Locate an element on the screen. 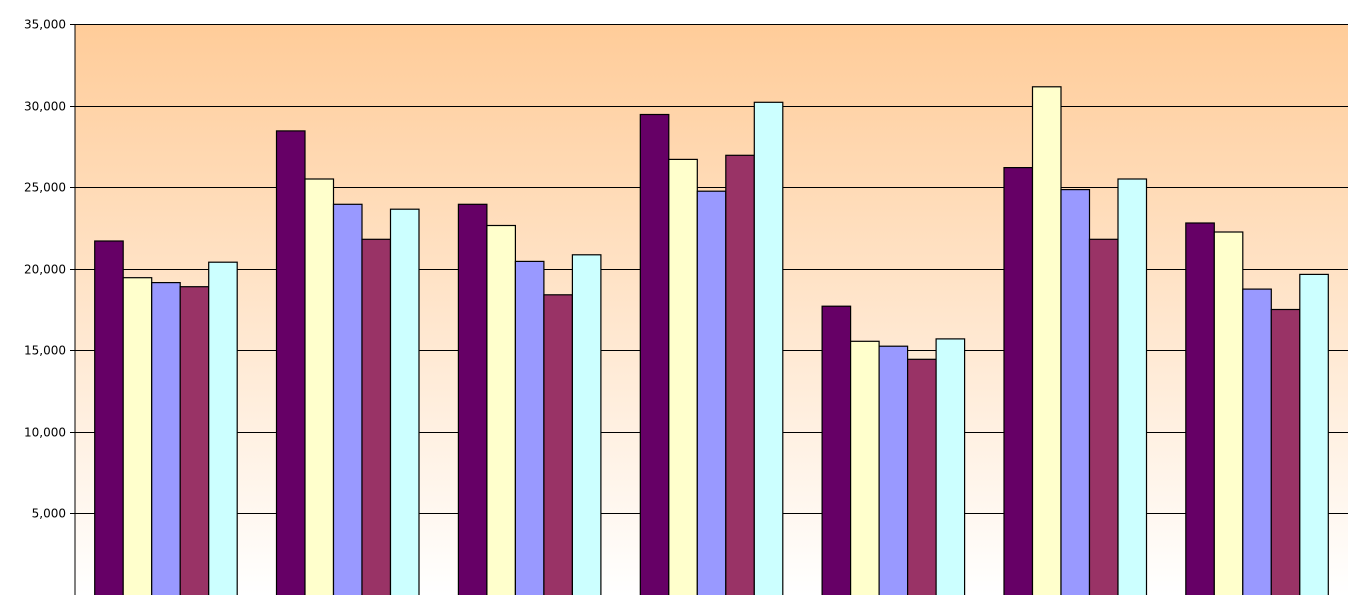 The height and width of the screenshot is (595, 1348). y-tick-label: 25,000 is located at coordinates (45, 188).